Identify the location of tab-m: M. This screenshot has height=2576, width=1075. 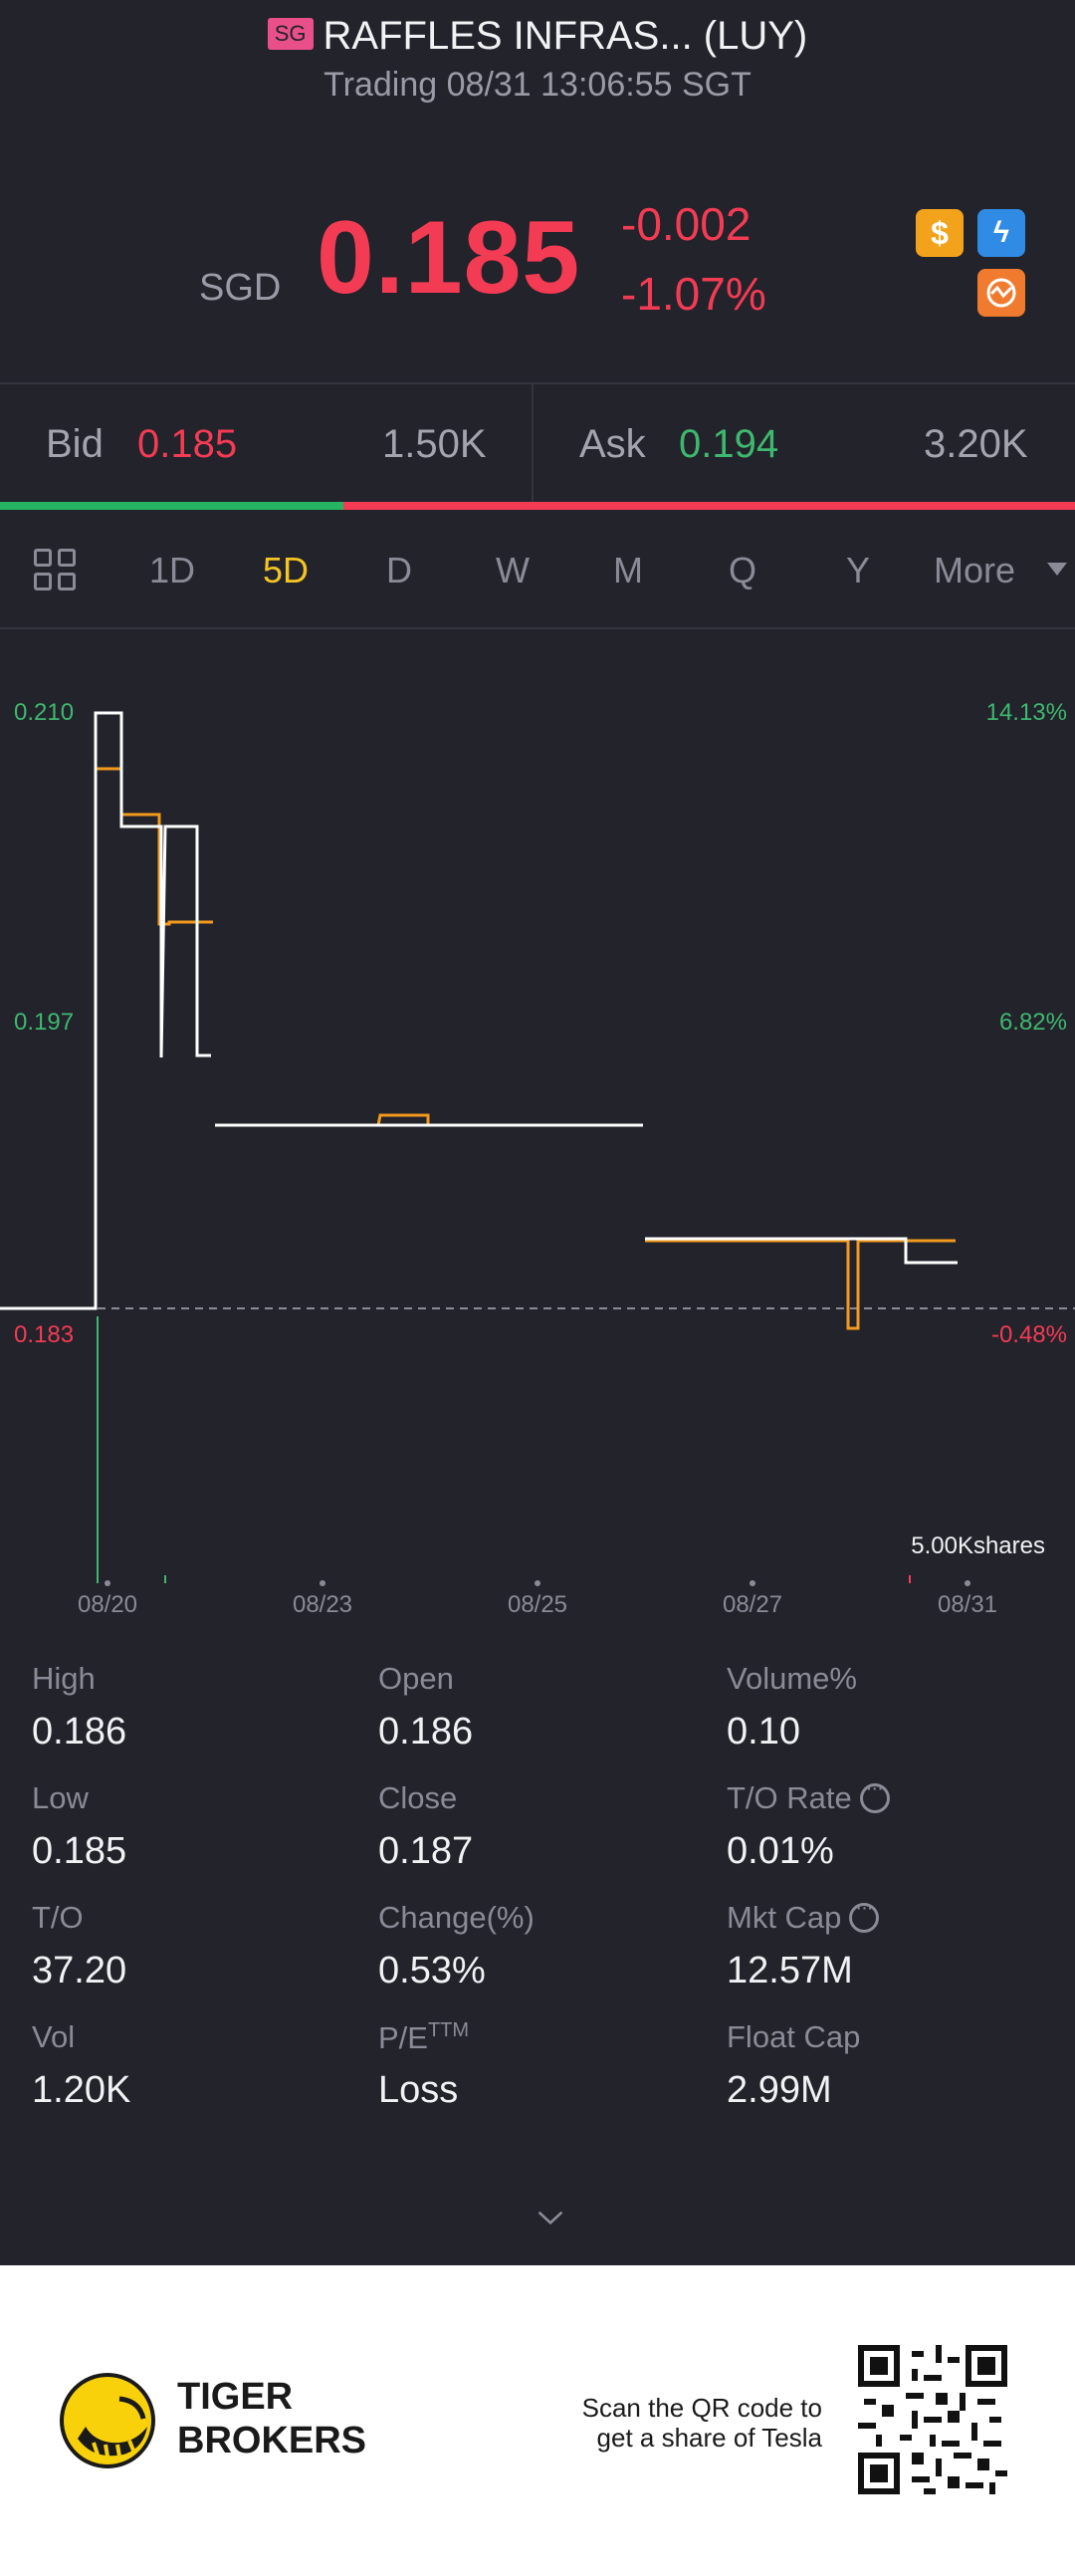
(628, 570).